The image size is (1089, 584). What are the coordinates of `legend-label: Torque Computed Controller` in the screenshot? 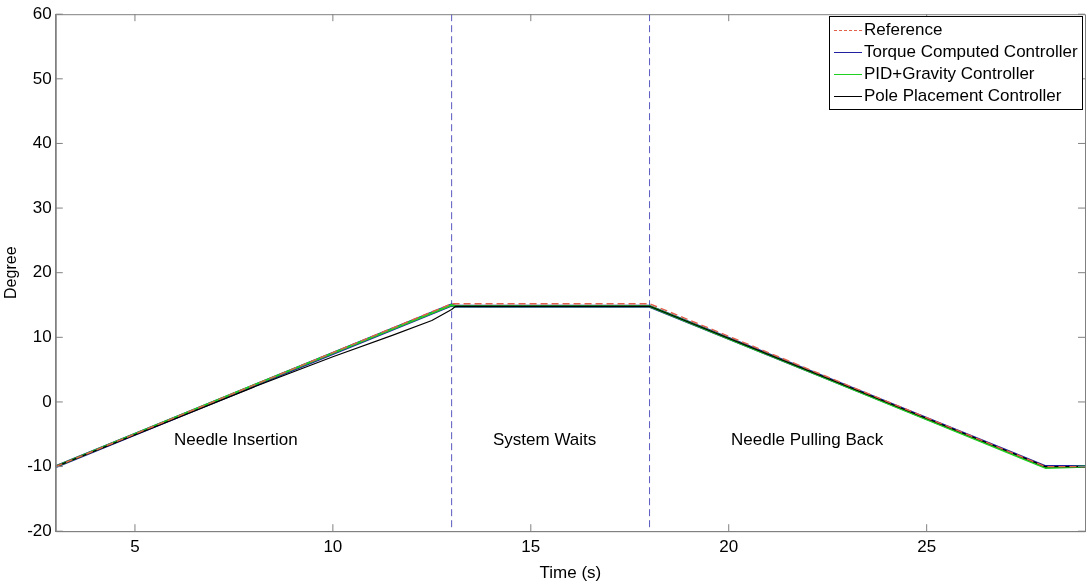 It's located at (971, 52).